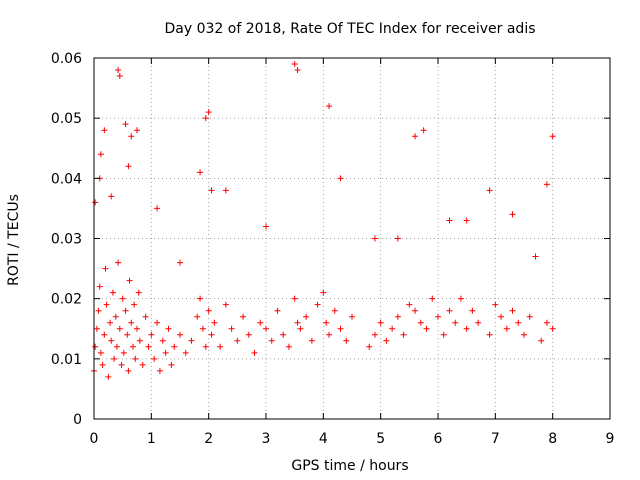 Image resolution: width=640 pixels, height=480 pixels. What do you see at coordinates (94, 439) in the screenshot?
I see `x-tick-label: 0` at bounding box center [94, 439].